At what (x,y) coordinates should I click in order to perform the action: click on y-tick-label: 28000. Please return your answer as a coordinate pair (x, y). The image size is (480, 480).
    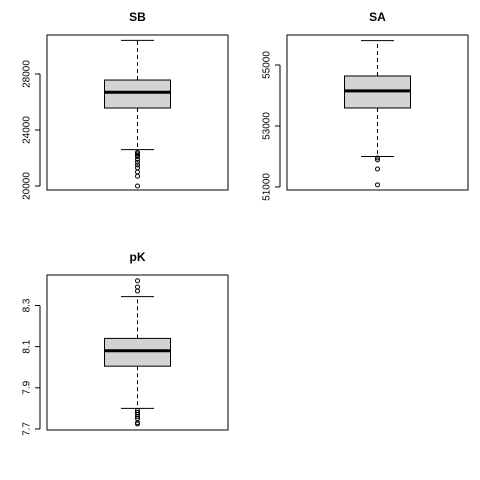
    Looking at the image, I should click on (27, 74).